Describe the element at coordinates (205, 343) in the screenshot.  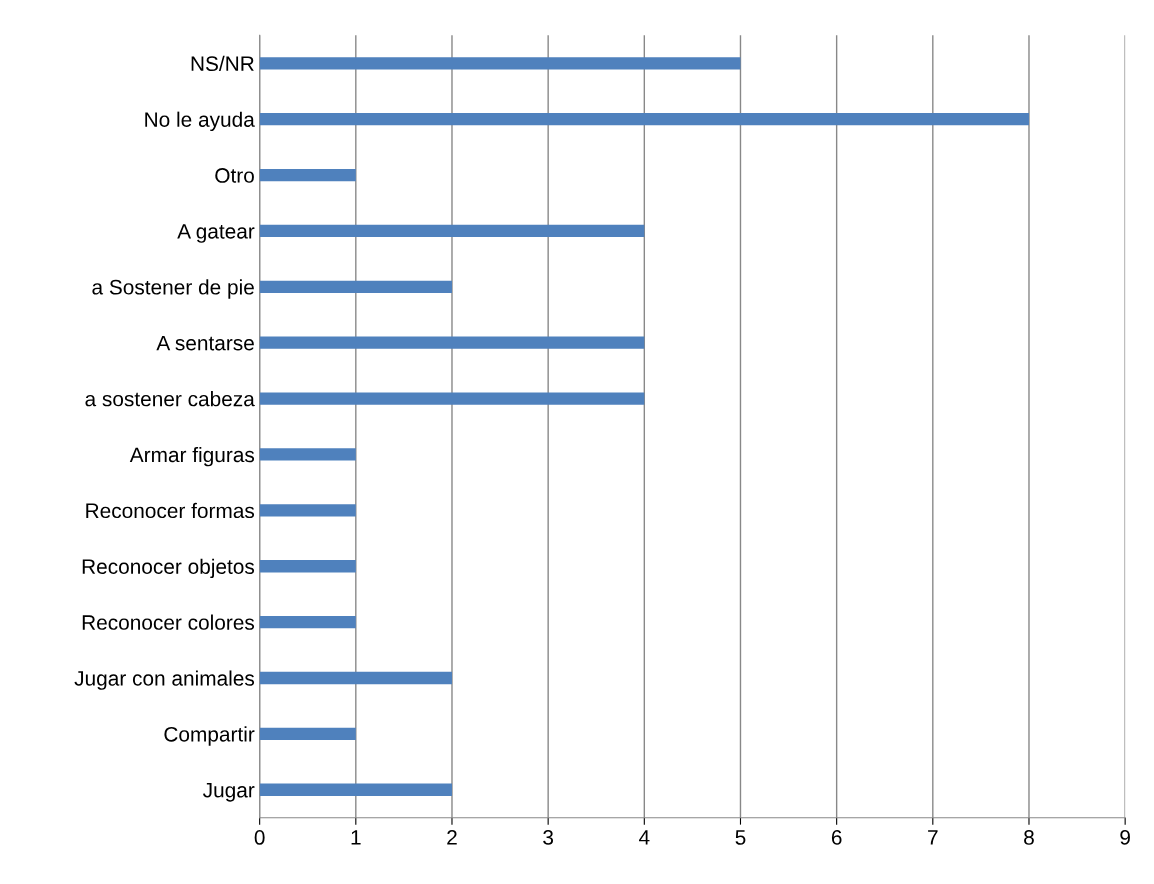
I see `y-tick-label: A sentarse` at that location.